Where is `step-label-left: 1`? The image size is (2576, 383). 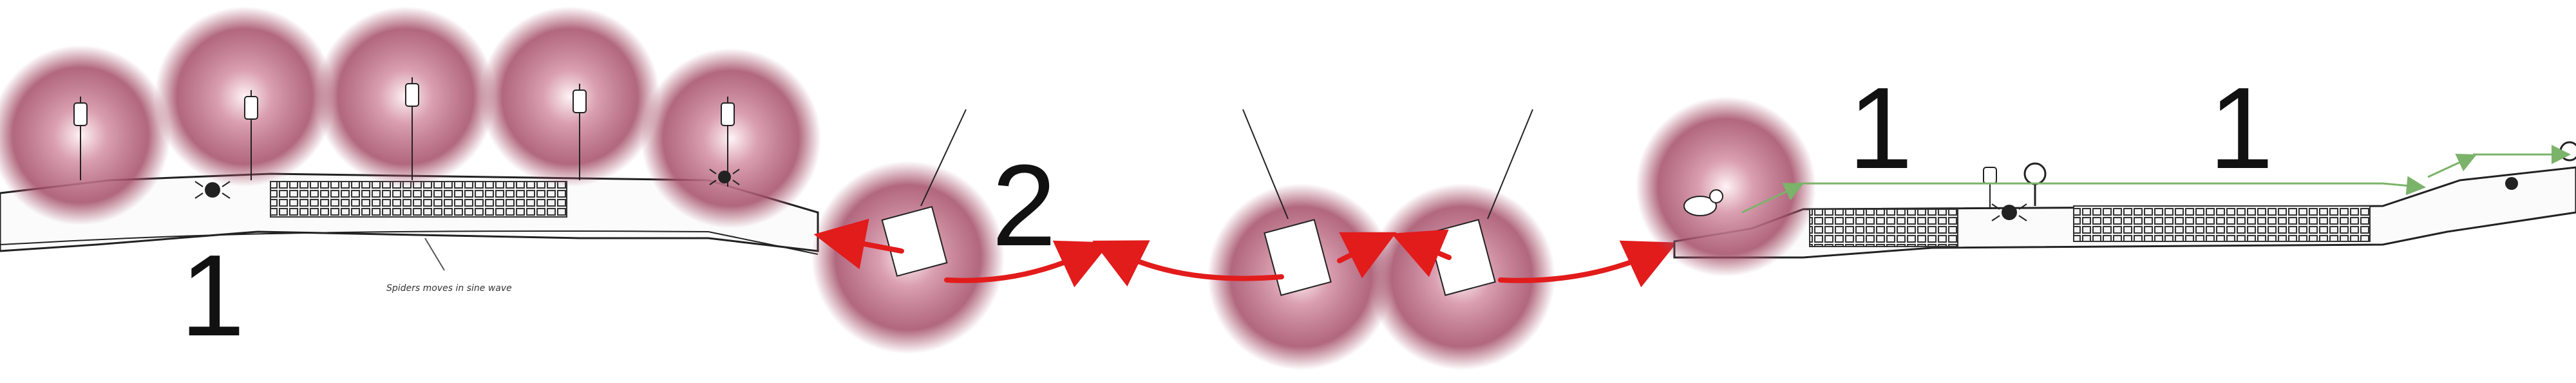
step-label-left: 1 is located at coordinates (213, 296).